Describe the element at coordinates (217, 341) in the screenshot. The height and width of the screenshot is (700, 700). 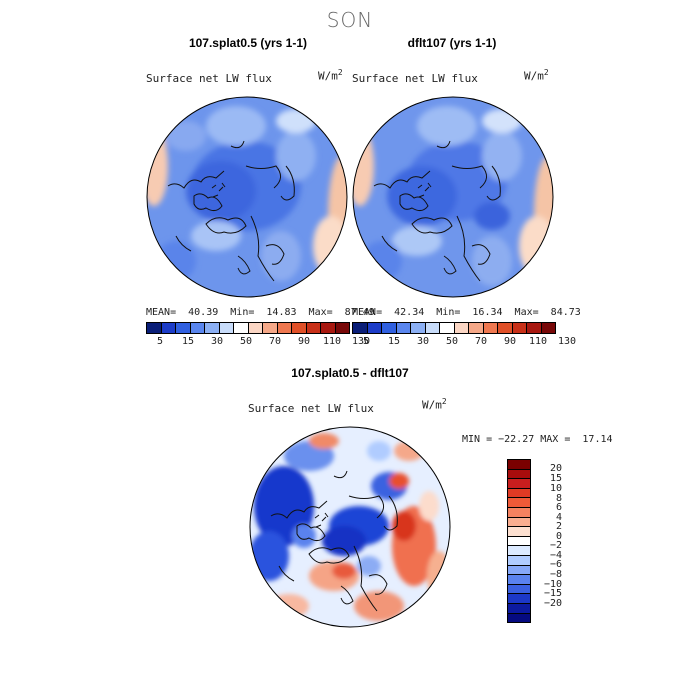
I see `cb1-tick: 30` at that location.